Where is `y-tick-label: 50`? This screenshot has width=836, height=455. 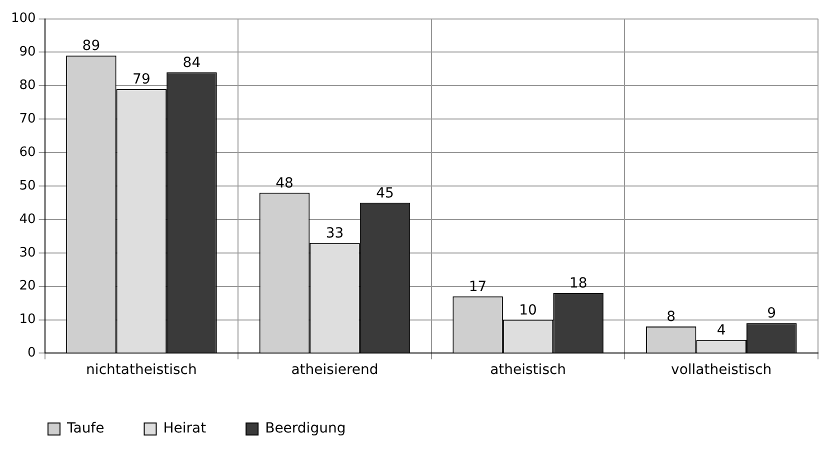 y-tick-label: 50 is located at coordinates (27, 186).